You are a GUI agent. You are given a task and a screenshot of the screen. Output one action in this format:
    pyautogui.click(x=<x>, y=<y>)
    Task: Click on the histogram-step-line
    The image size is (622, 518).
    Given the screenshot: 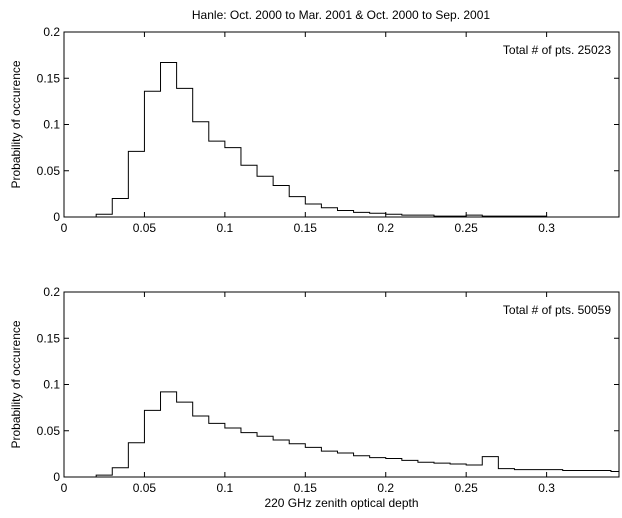 What is the action you would take?
    pyautogui.click(x=350, y=434)
    